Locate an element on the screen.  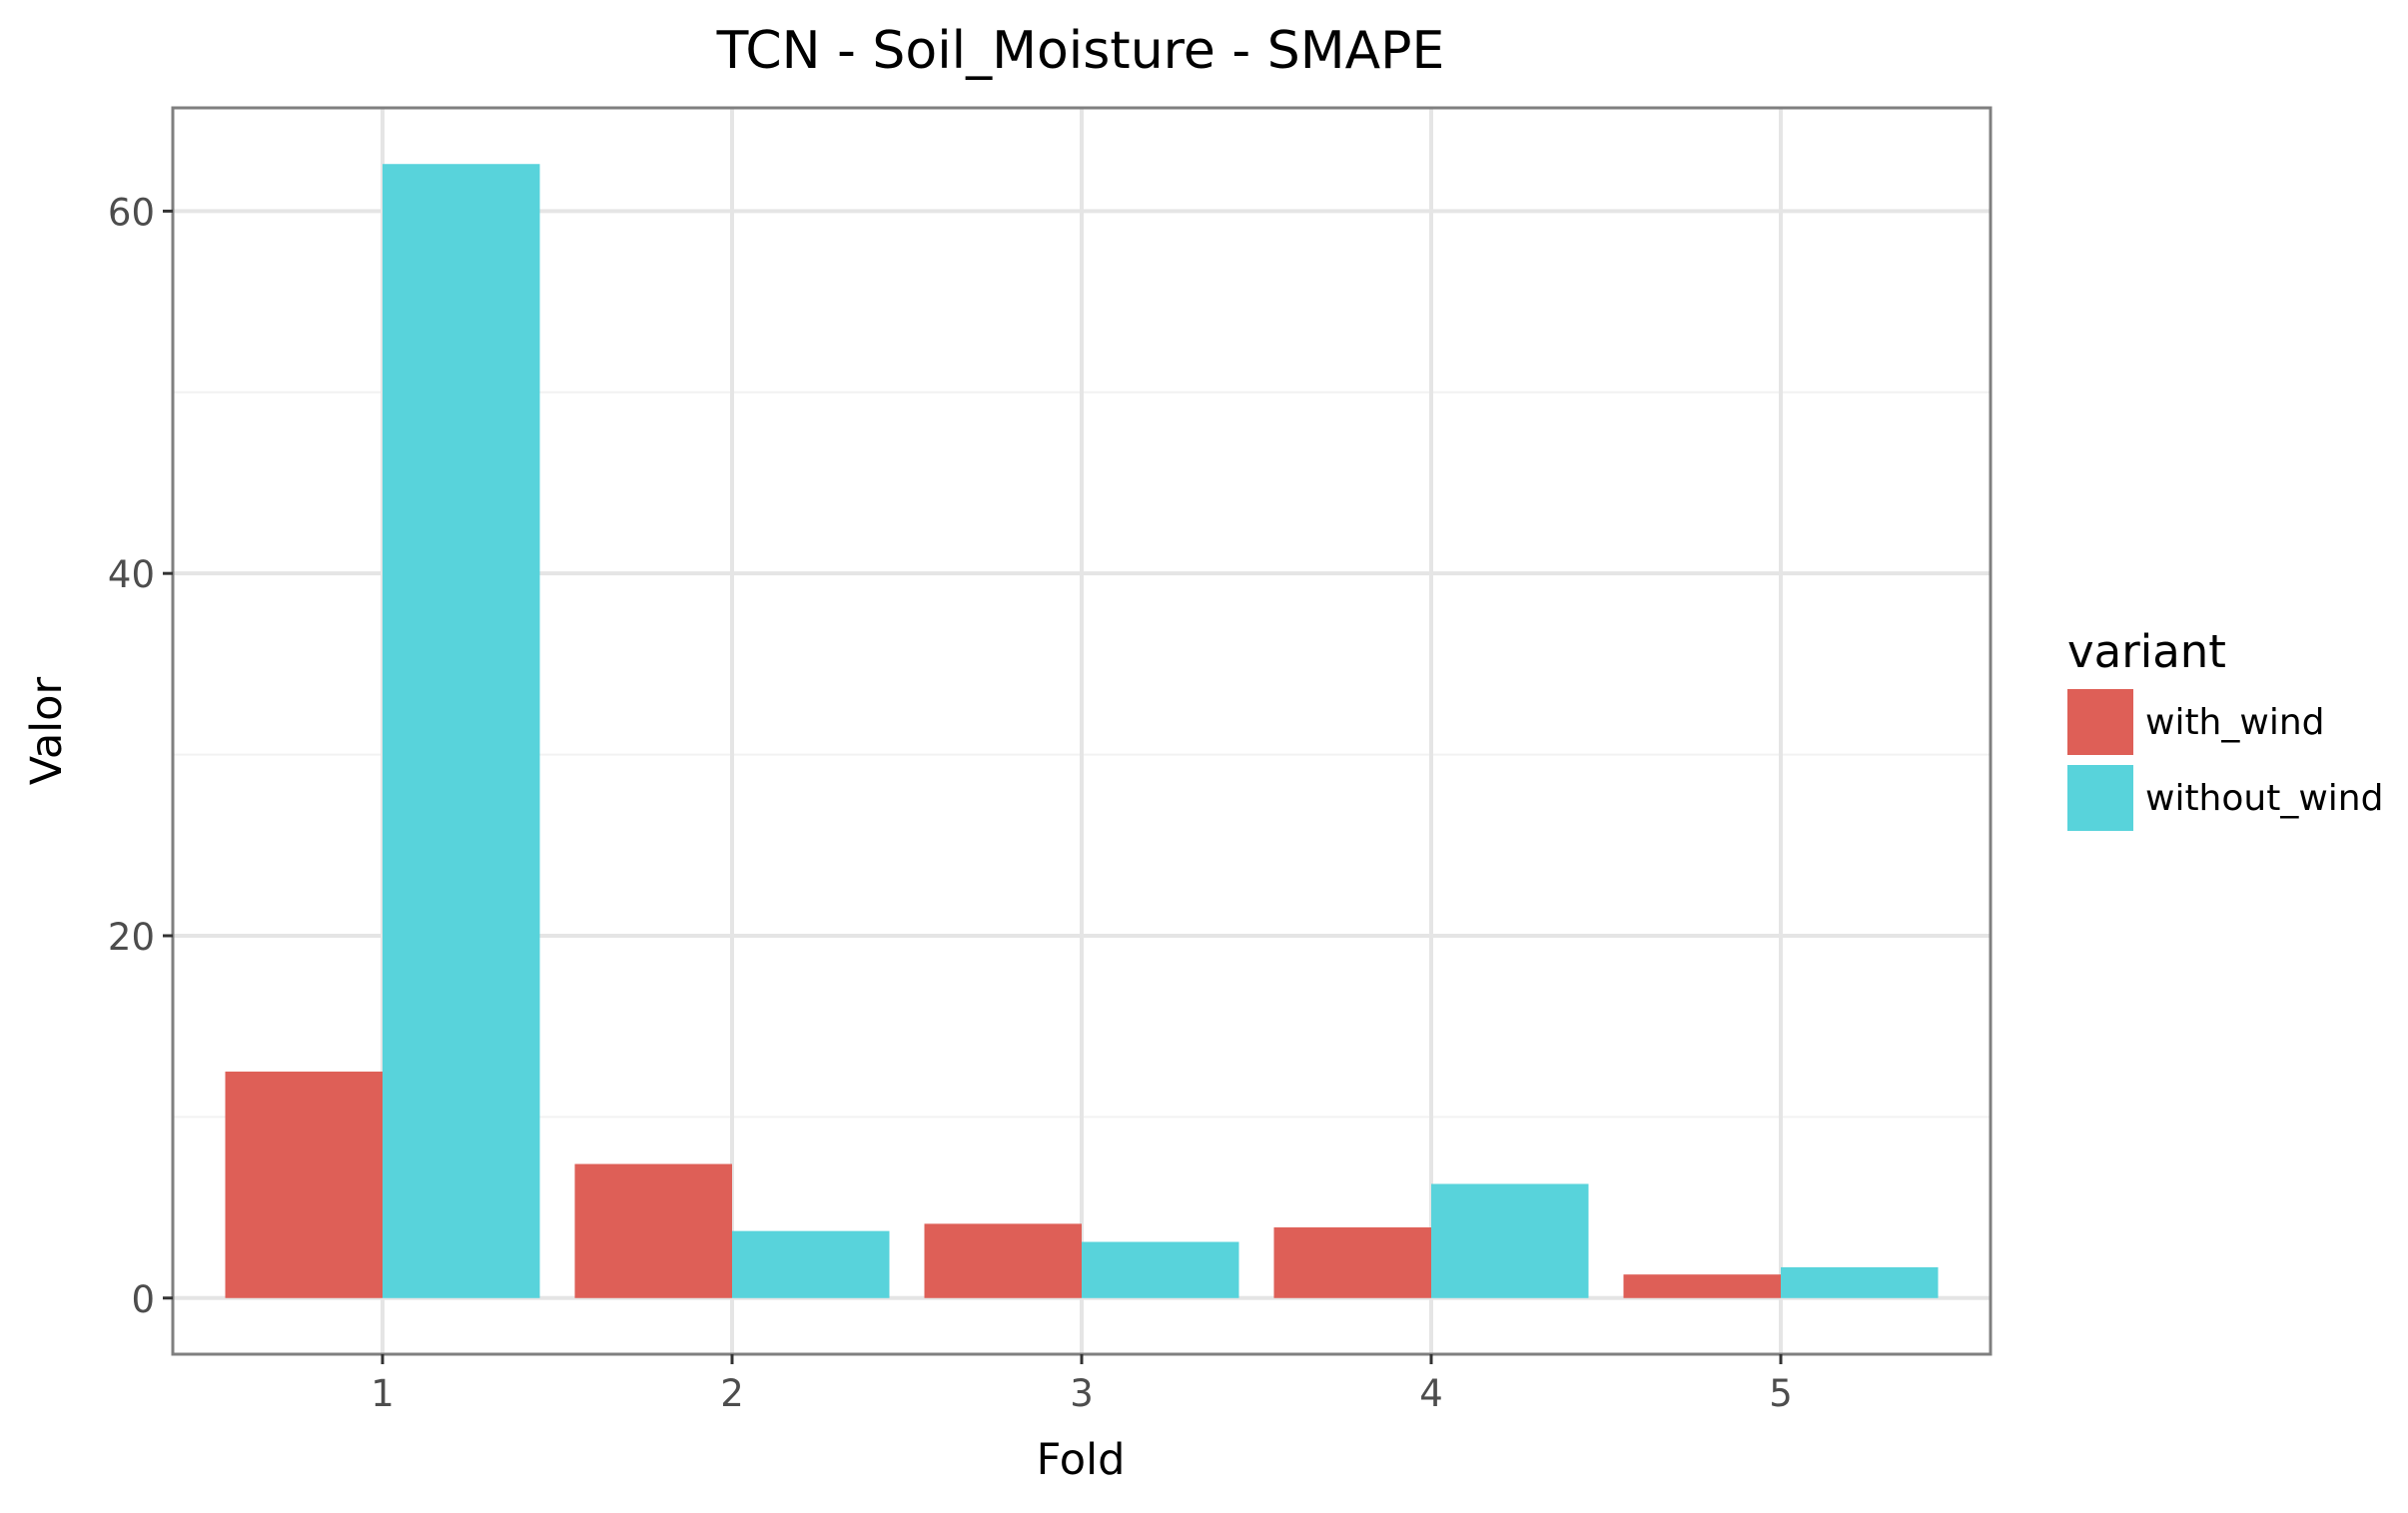
chart-title: TCN - Soil_Moisture - SMAPE is located at coordinates (1080, 51).